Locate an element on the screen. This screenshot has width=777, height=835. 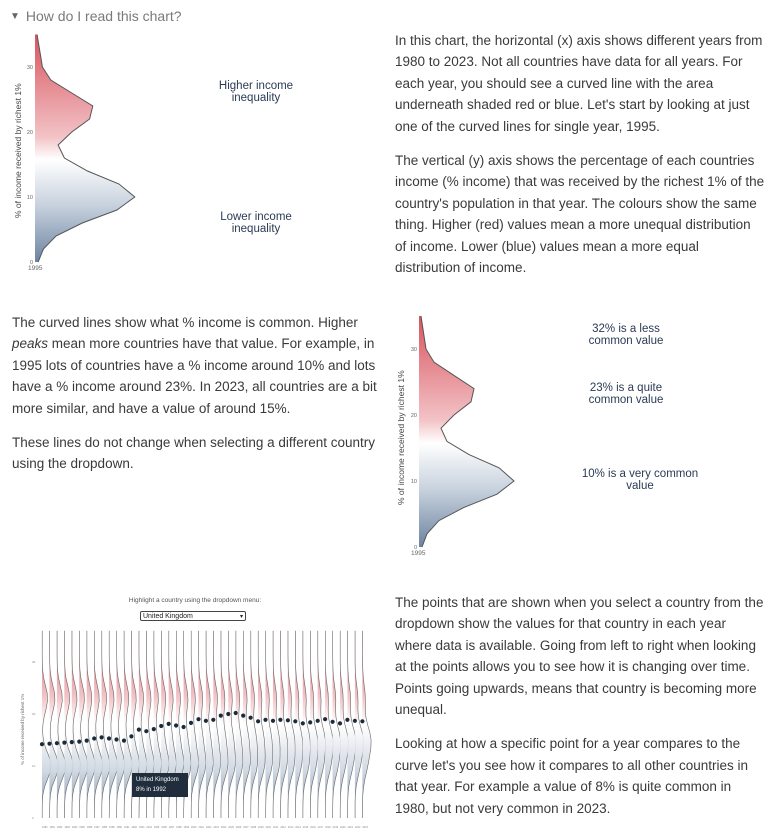
x-tick-label: 2019 is located at coordinates (336, 827).